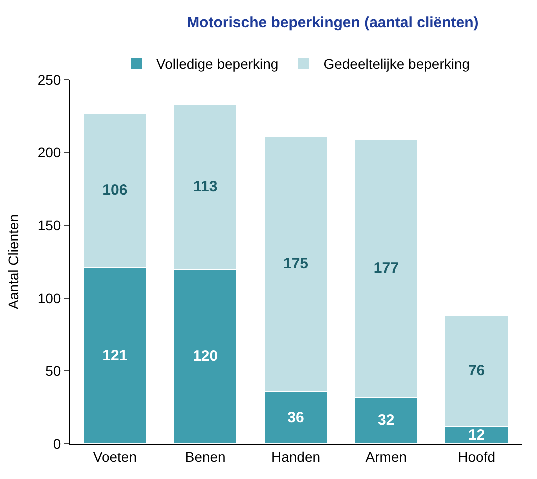 The width and height of the screenshot is (537, 479). Describe the element at coordinates (206, 187) in the screenshot. I see `data-label: 113` at that location.